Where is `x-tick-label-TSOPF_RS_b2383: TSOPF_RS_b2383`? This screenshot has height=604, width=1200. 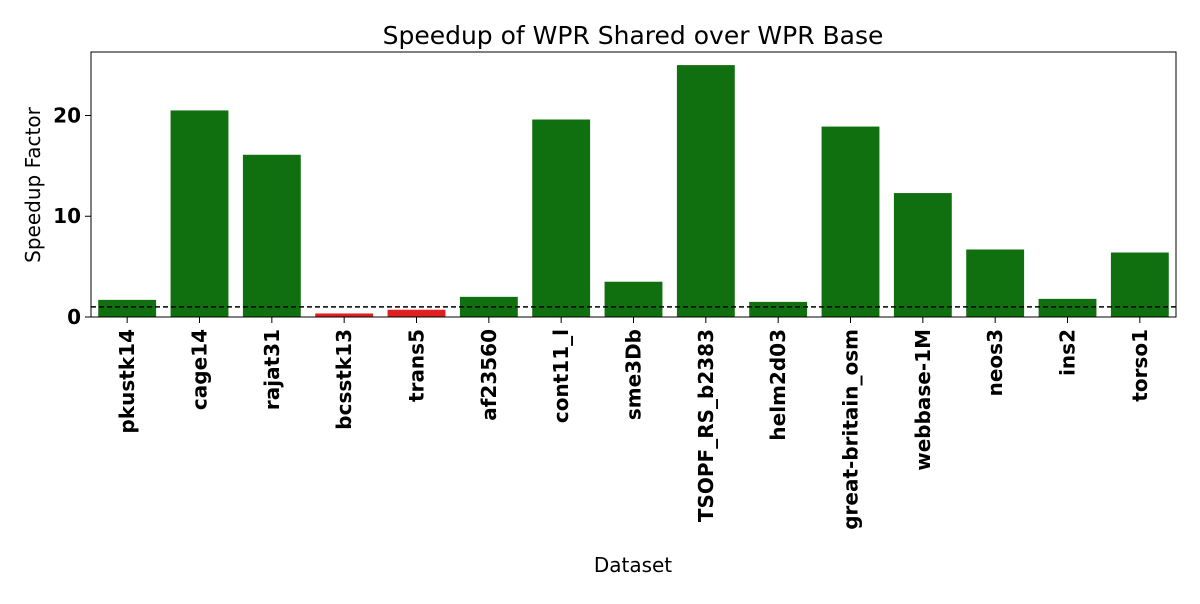 x-tick-label-TSOPF_RS_b2383: TSOPF_RS_b2383 is located at coordinates (706, 425).